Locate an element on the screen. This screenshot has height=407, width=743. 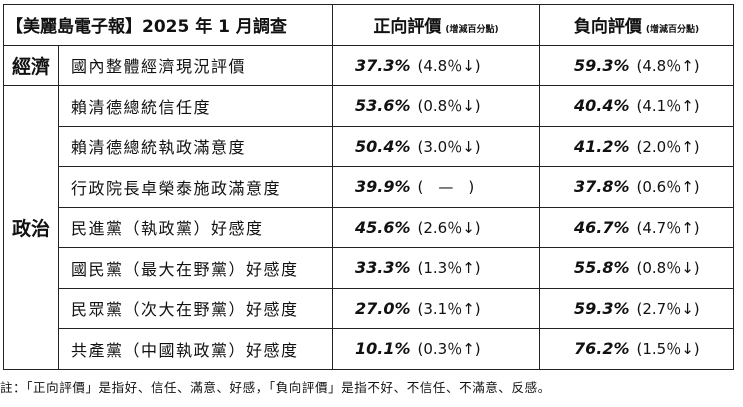
positive-header-label: 正向評價 is located at coordinates (407, 27).